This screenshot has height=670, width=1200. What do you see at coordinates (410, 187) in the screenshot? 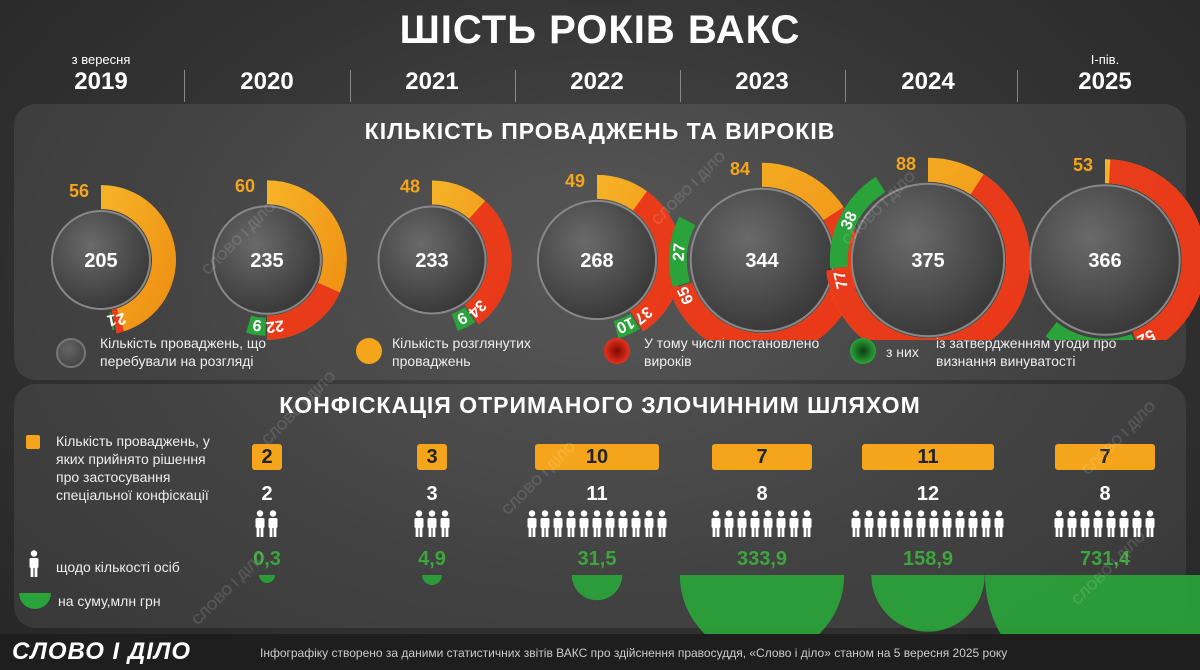
I see `considered-value: 48` at bounding box center [410, 187].